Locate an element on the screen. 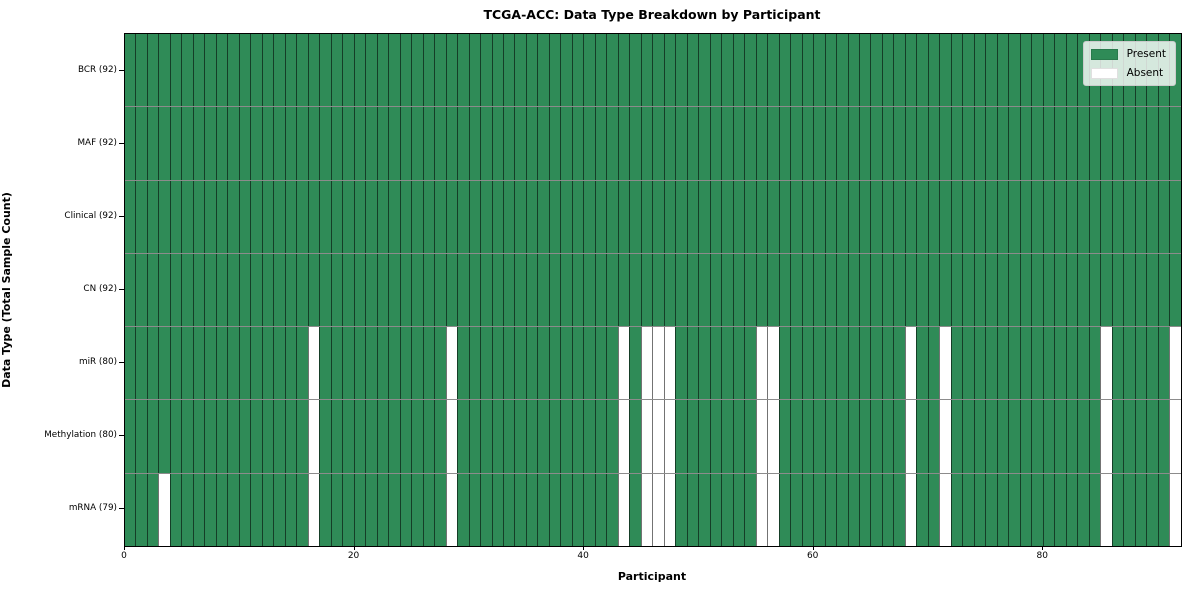  y-tick-label: Methylation (80) is located at coordinates (80, 435).